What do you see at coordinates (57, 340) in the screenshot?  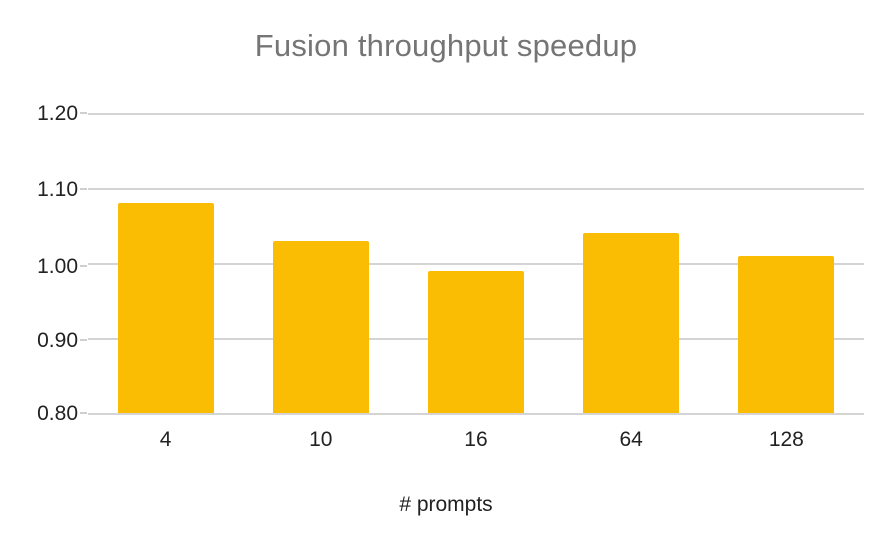 I see `y-axis-label-0-90: 0.90` at bounding box center [57, 340].